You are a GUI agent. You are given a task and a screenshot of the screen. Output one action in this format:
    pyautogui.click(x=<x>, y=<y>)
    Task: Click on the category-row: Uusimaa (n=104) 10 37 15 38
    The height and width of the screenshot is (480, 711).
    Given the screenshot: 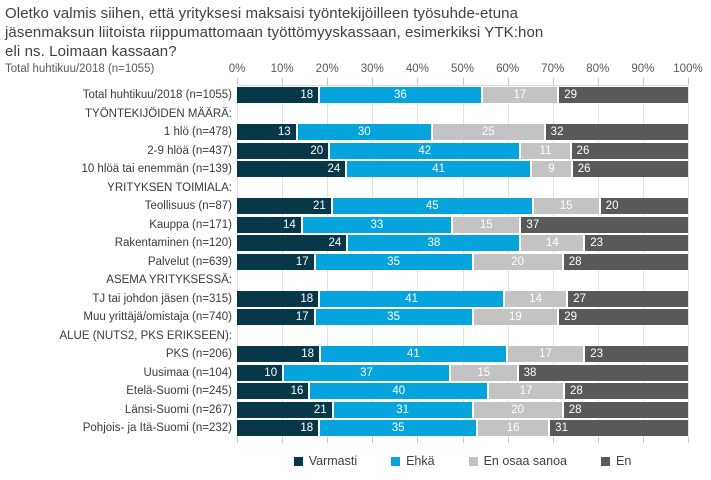 What is the action you would take?
    pyautogui.click(x=355, y=373)
    